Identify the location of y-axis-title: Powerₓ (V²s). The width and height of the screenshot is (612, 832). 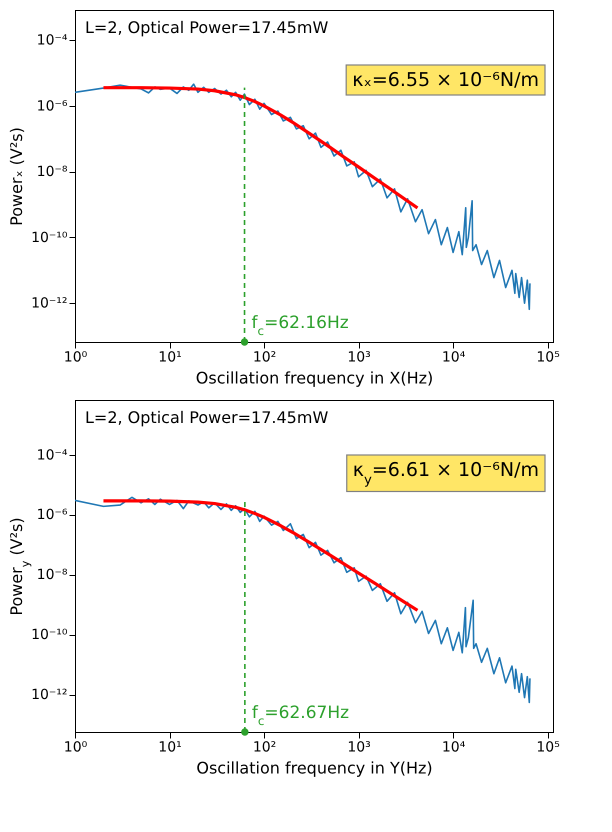
(16, 176).